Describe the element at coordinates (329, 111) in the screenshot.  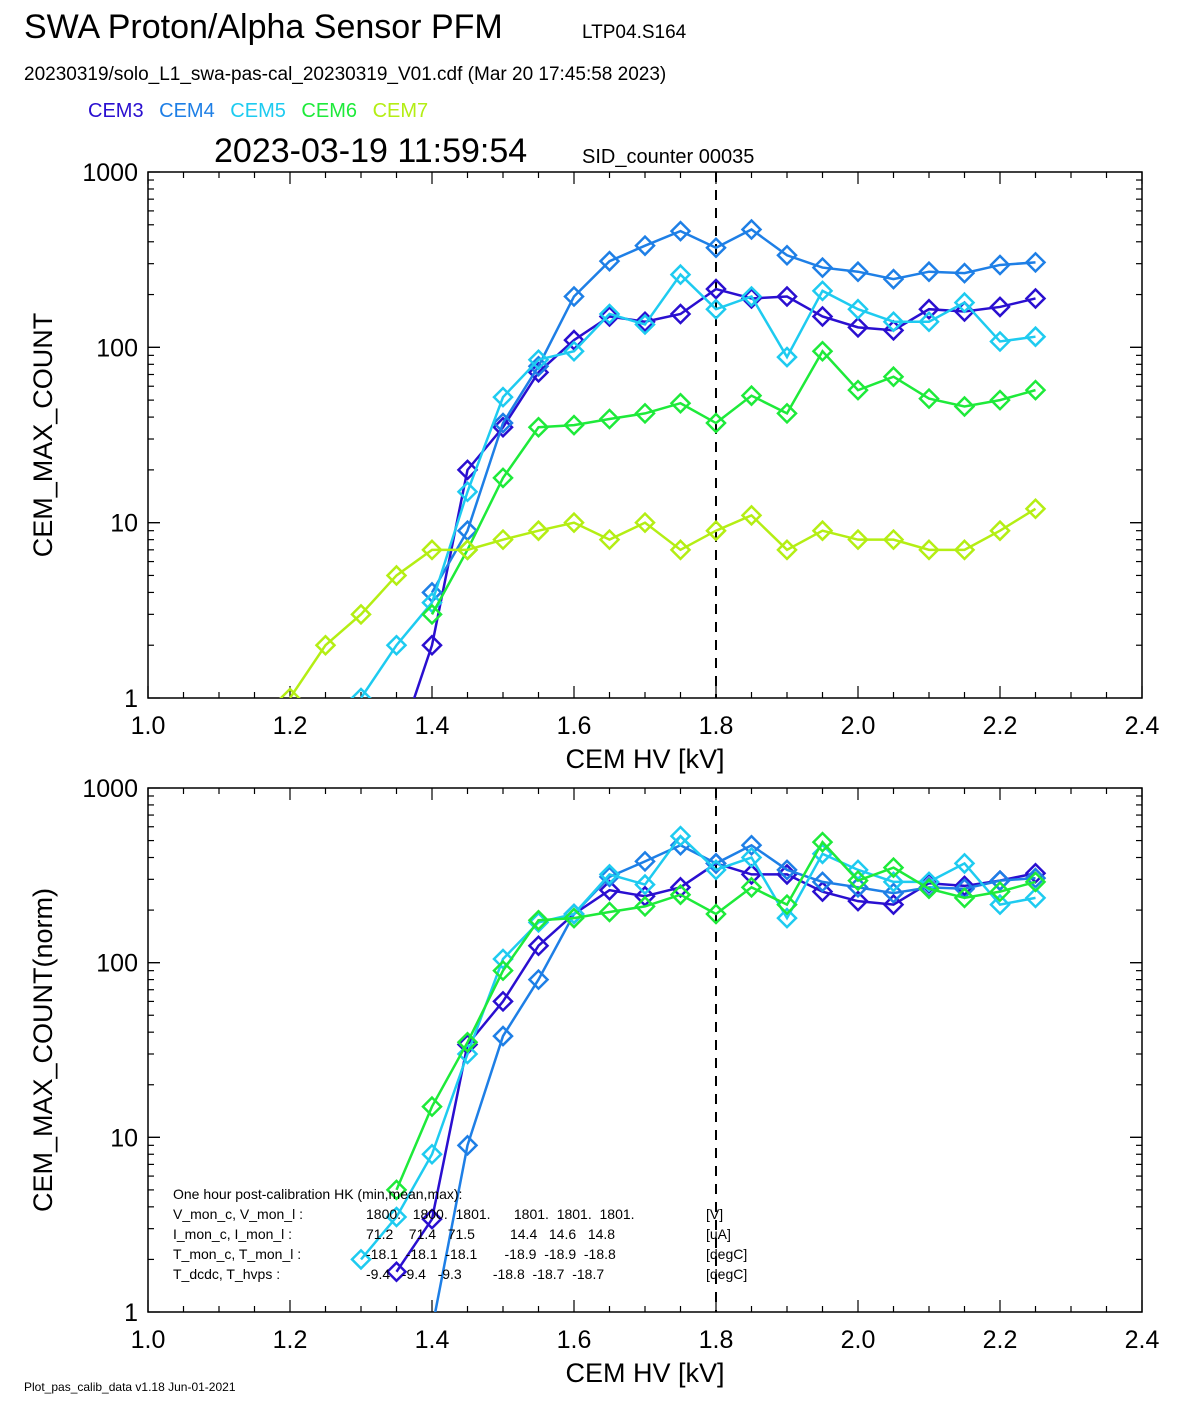
I see `legend-item-cem6: CEM6` at that location.